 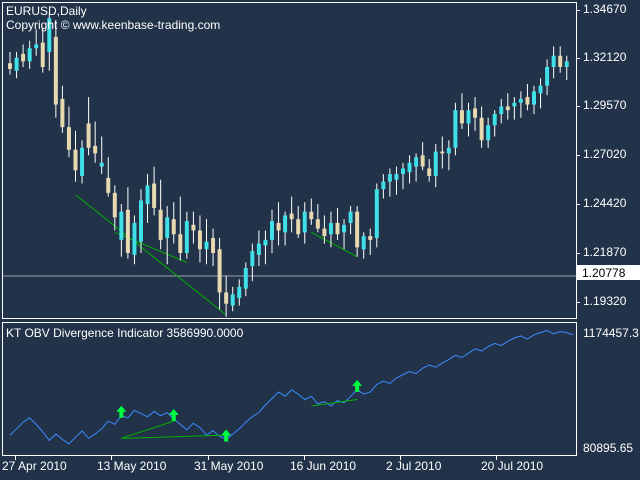 I want to click on price-tick-label: 1.29570, so click(x=605, y=105).